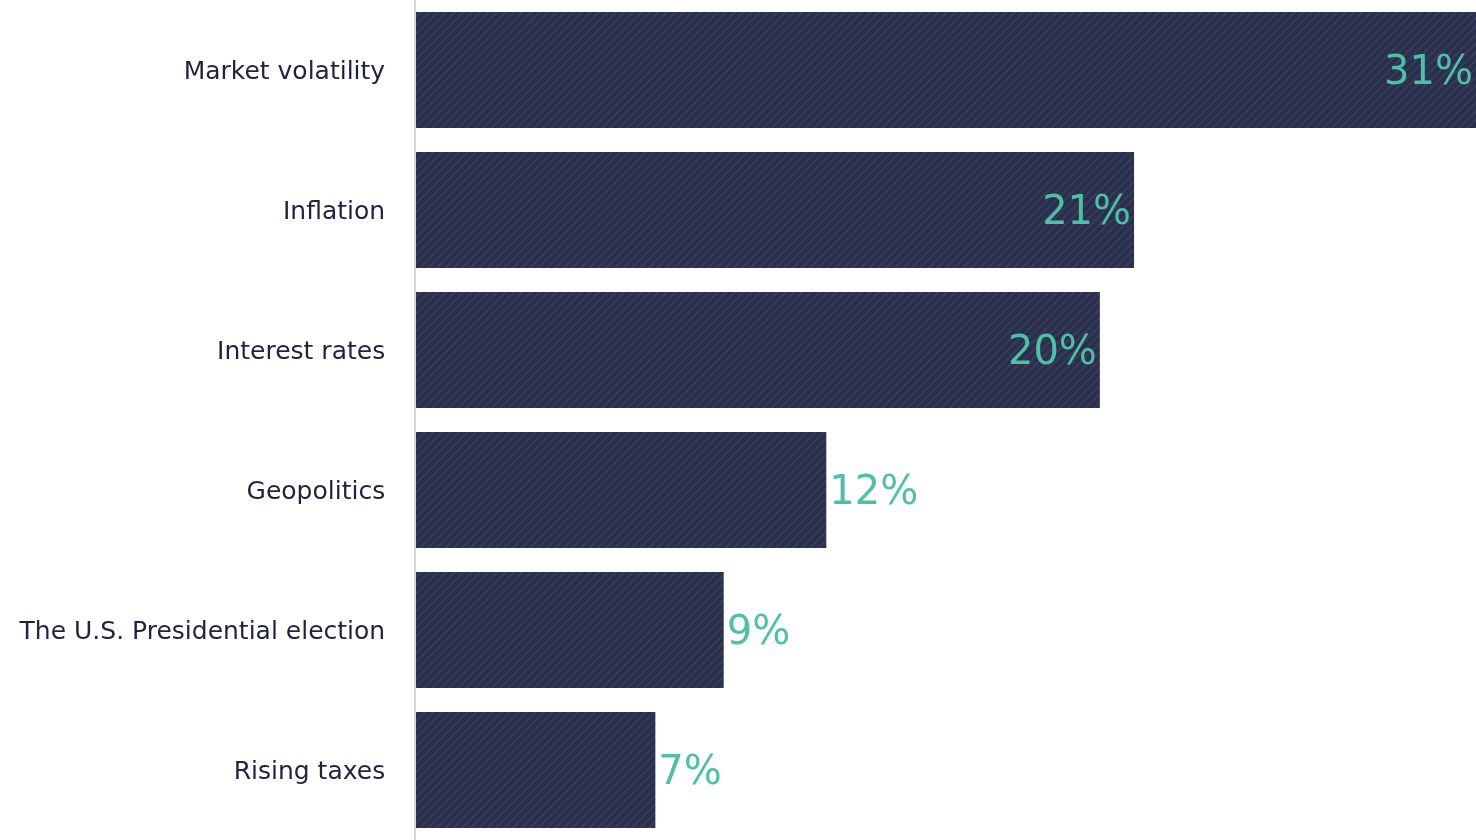 The width and height of the screenshot is (1476, 840). I want to click on y-tick-label: Interest rates, so click(313, 350).